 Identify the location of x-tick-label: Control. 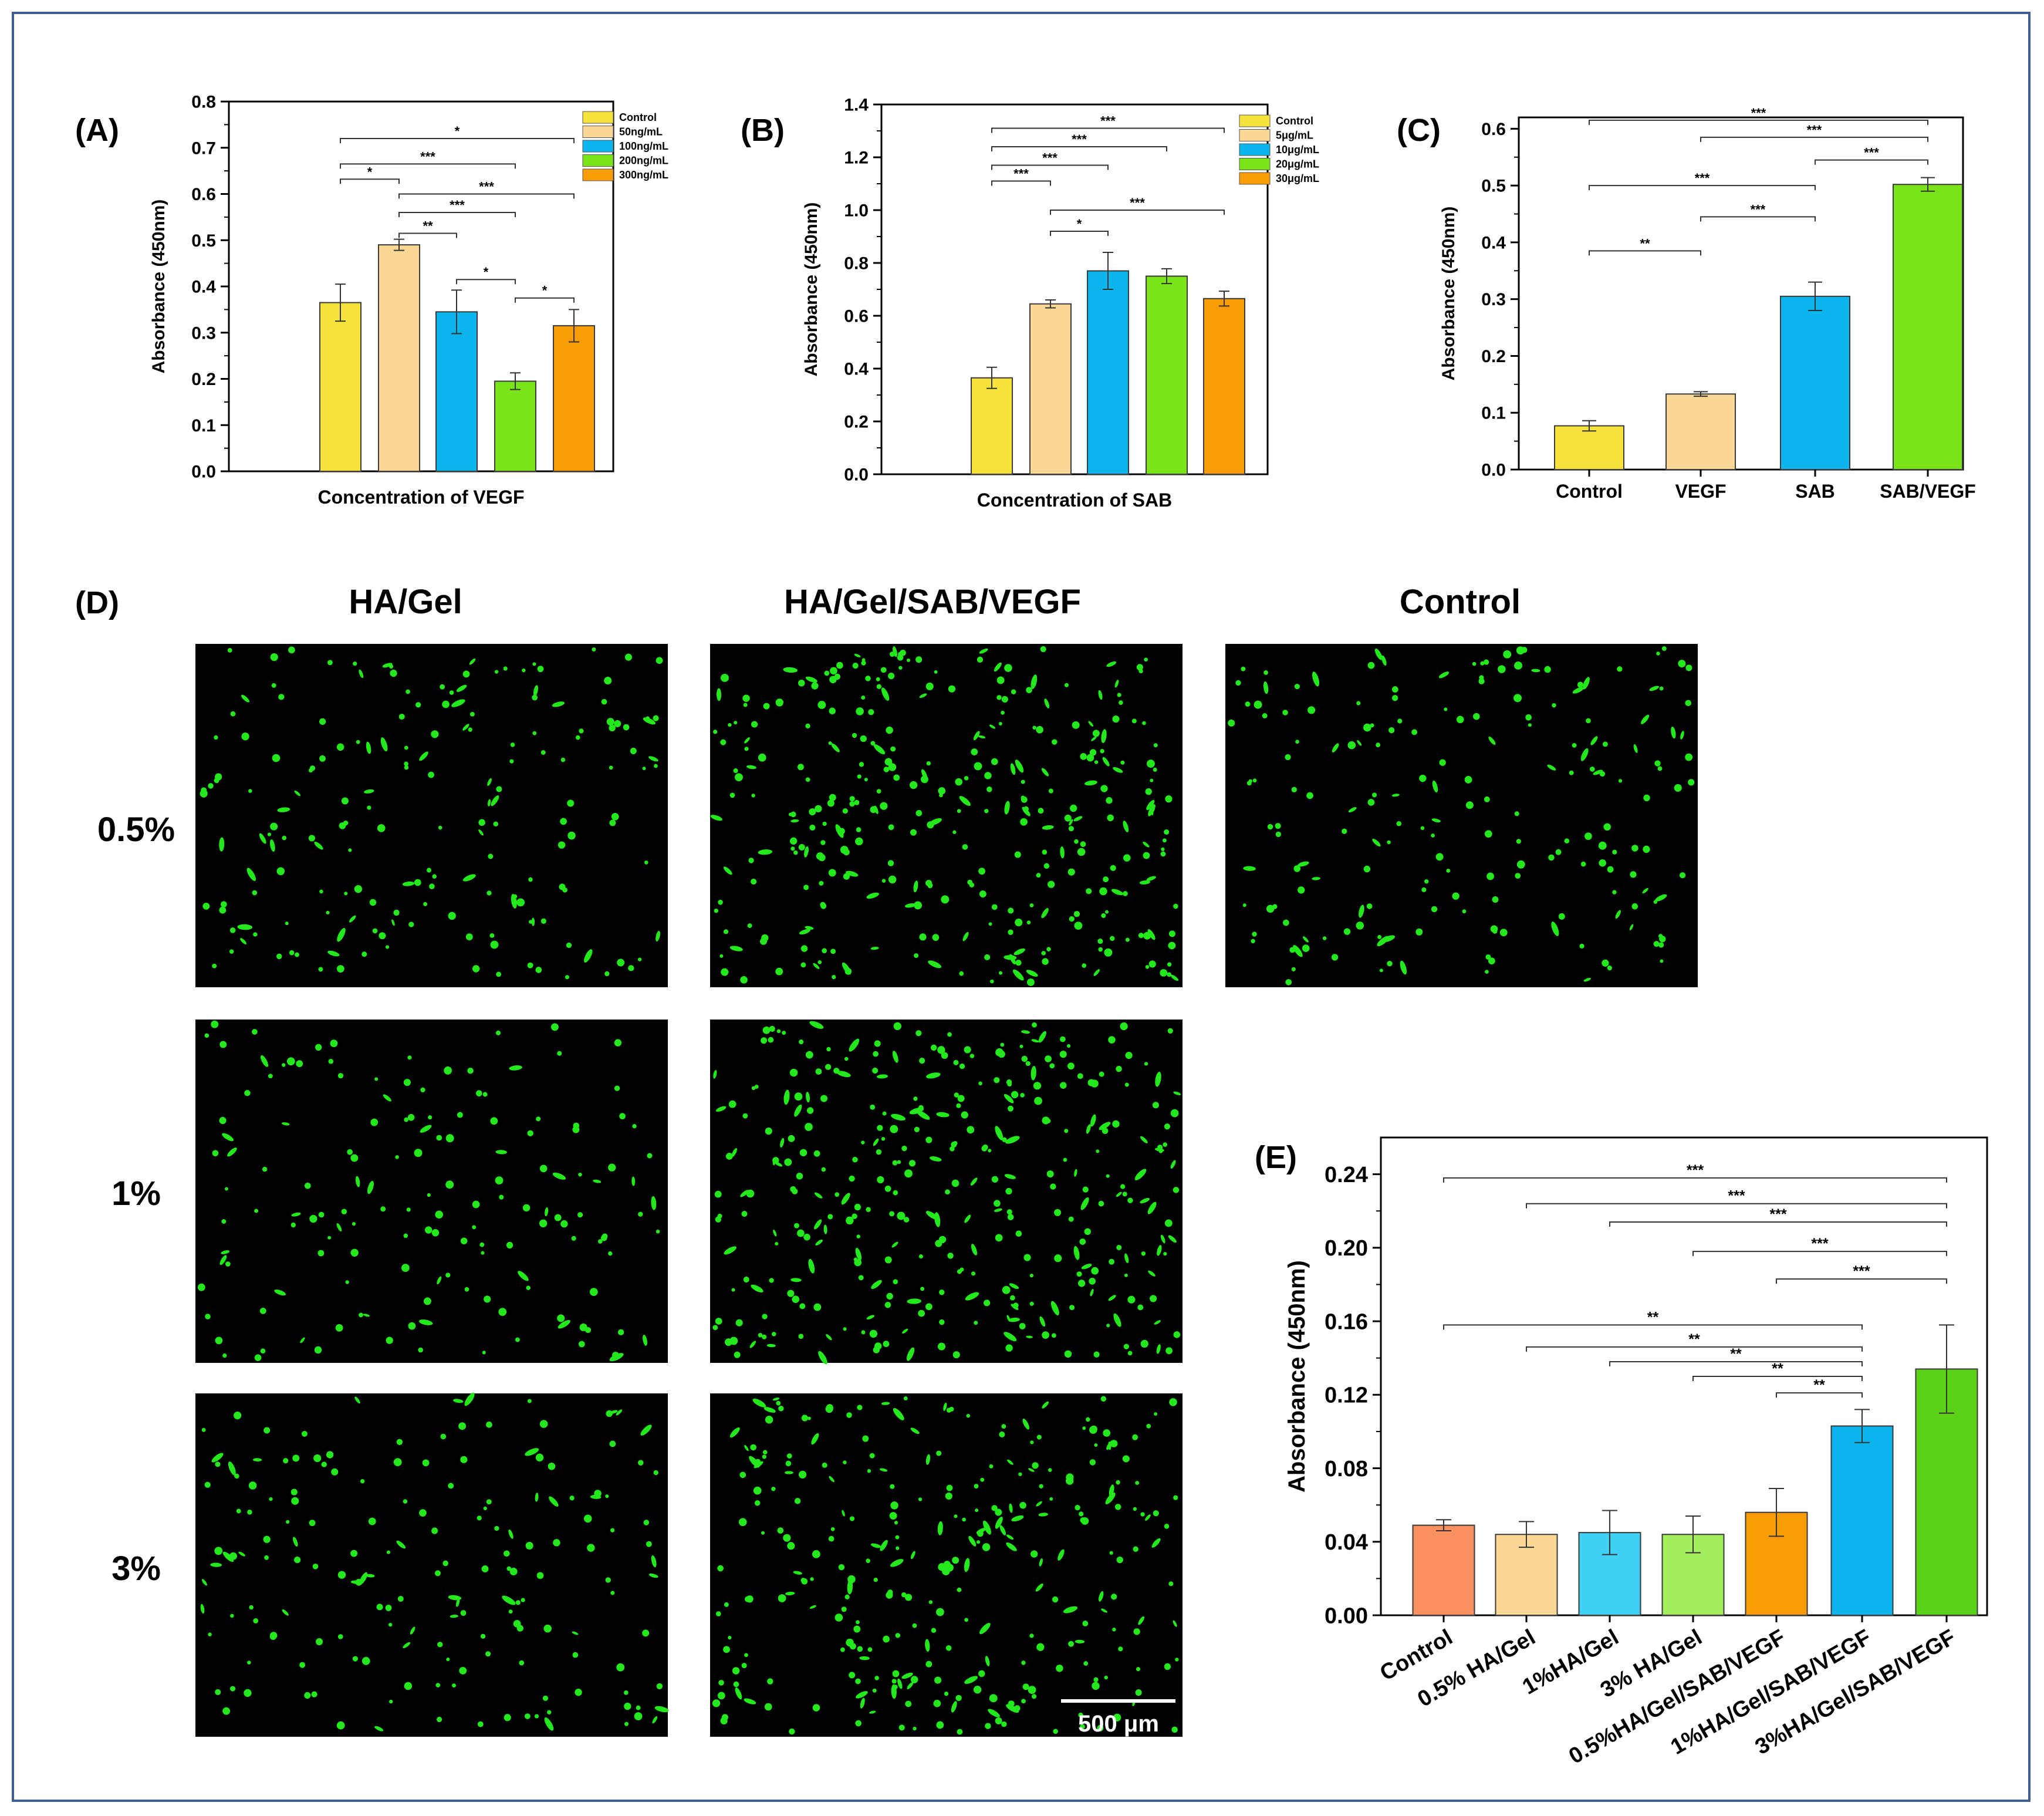
(1589, 491).